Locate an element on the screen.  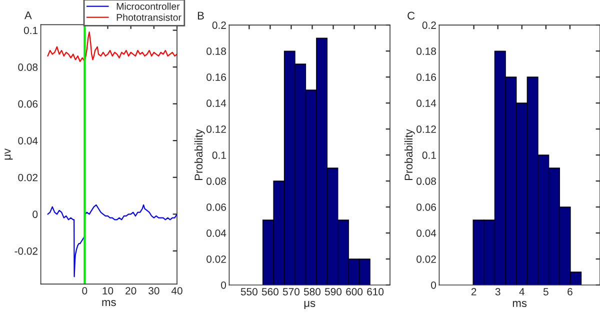
x-tick-label: 30 is located at coordinates (154, 290).